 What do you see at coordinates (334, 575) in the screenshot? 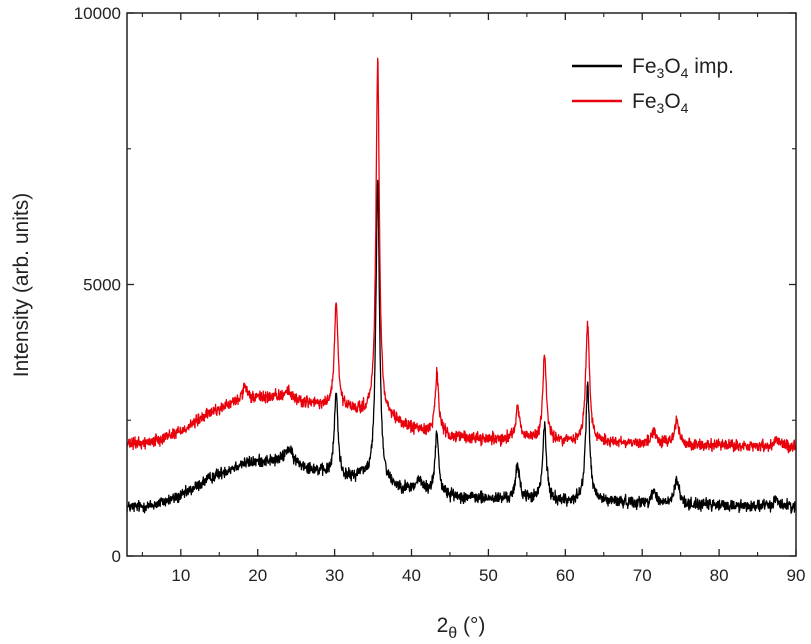
I see `x-tick-label: 30` at bounding box center [334, 575].